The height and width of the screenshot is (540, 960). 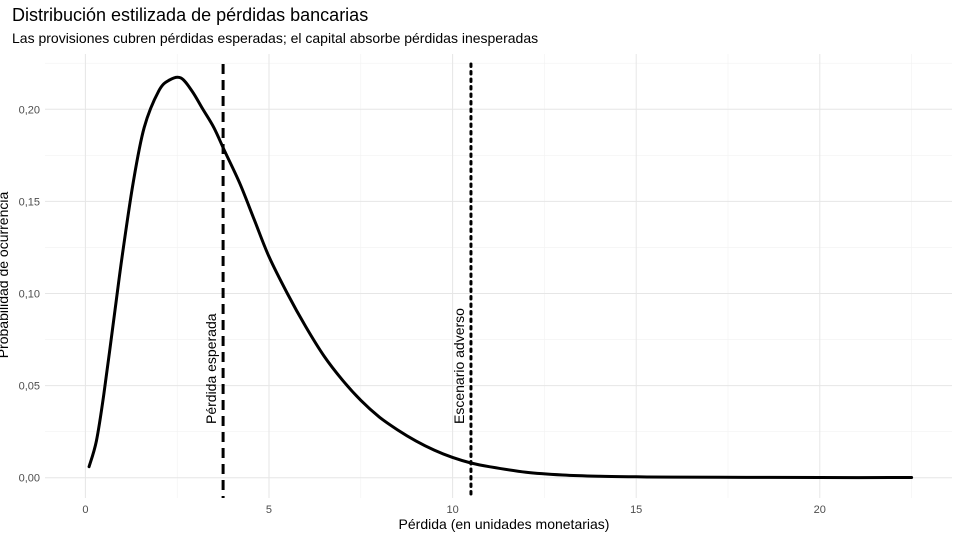 I want to click on y-tick-label: 0,10, so click(x=29, y=295).